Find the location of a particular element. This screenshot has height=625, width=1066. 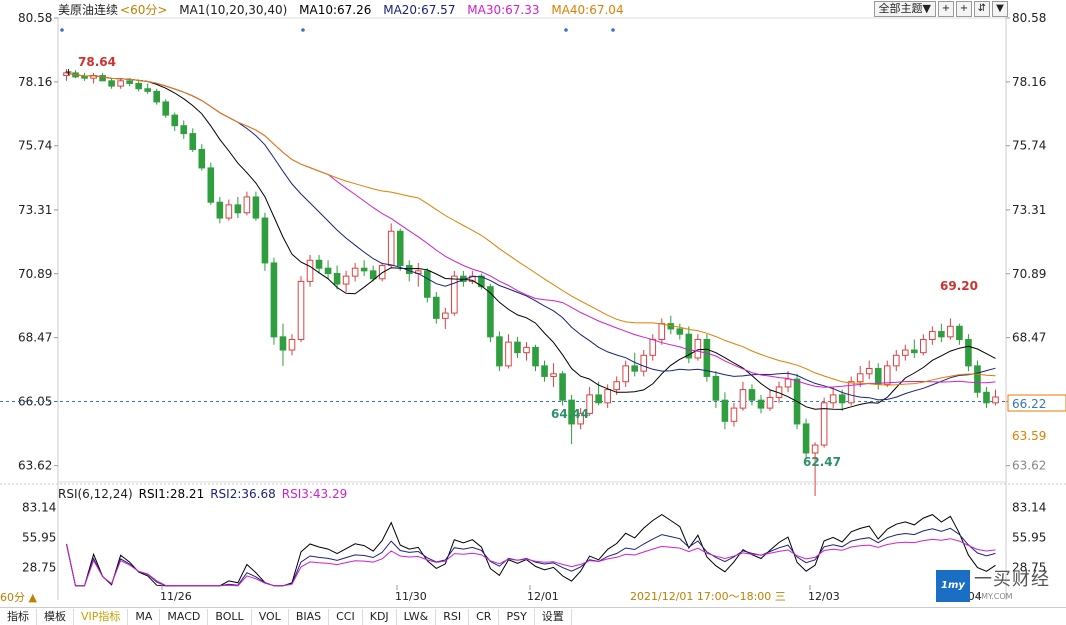

logo-name: 一买财经 is located at coordinates (1012, 579).